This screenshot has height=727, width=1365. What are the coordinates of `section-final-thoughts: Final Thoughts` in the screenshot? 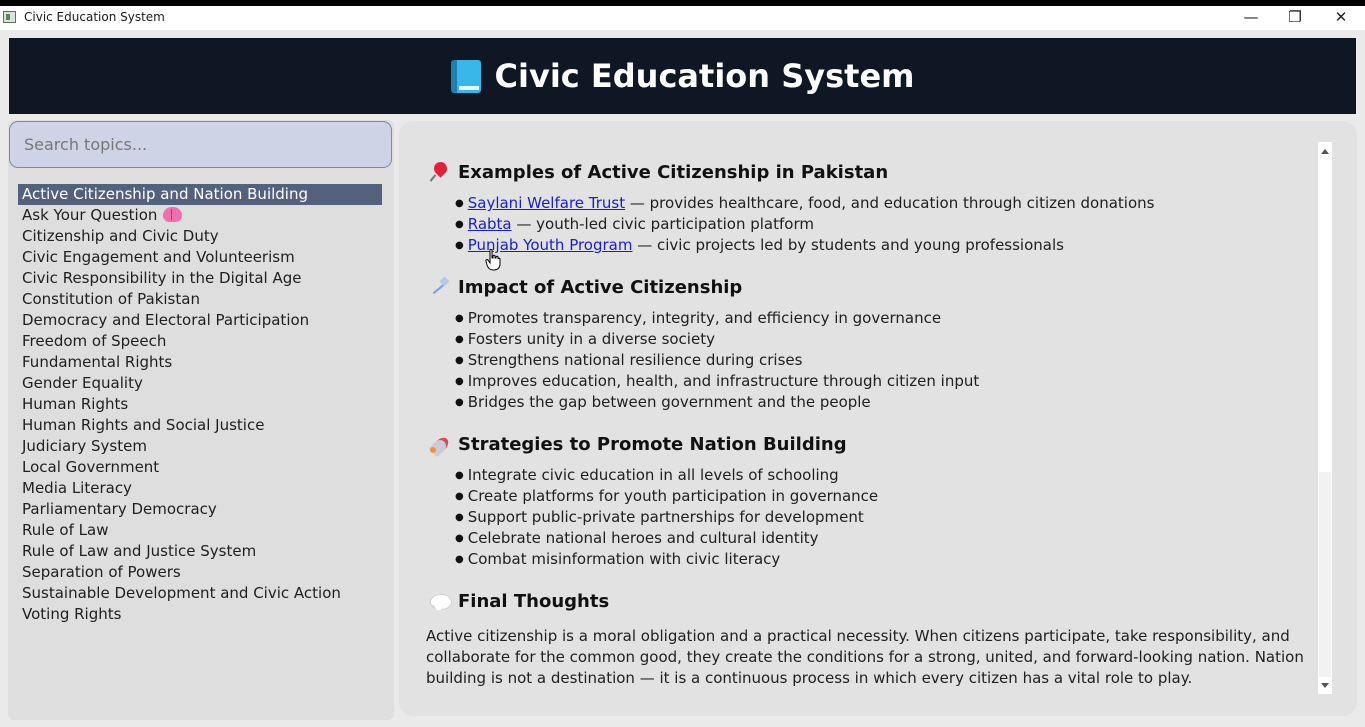 It's located at (519, 601).